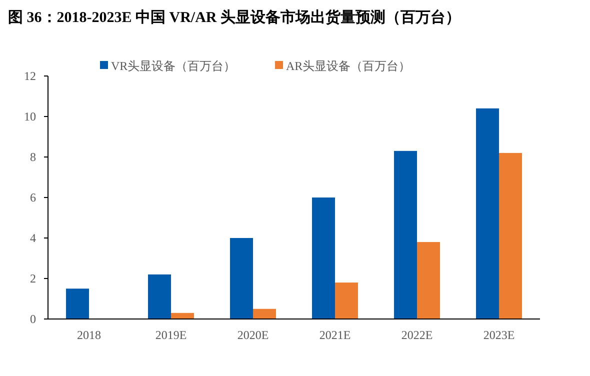 The height and width of the screenshot is (376, 590). Describe the element at coordinates (335, 335) in the screenshot. I see `x-tick-label: 2021E` at that location.